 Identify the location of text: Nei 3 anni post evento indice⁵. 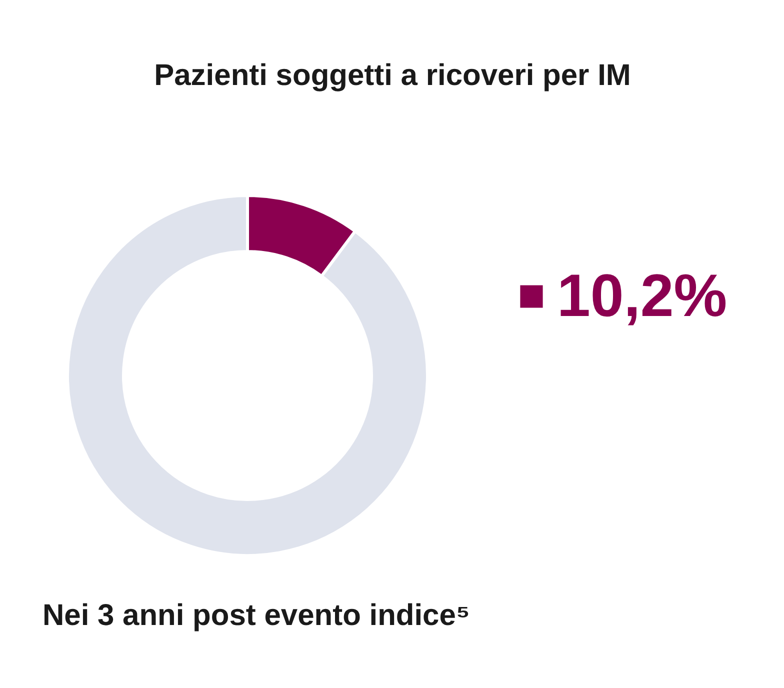
(256, 615).